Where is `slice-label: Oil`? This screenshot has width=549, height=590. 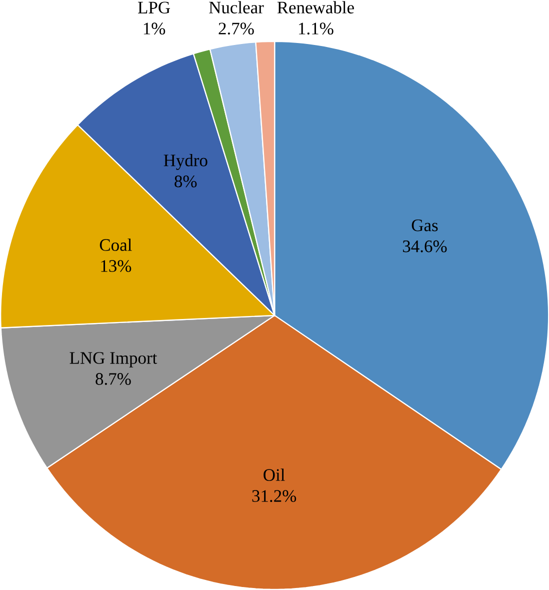 slice-label: Oil is located at coordinates (274, 474).